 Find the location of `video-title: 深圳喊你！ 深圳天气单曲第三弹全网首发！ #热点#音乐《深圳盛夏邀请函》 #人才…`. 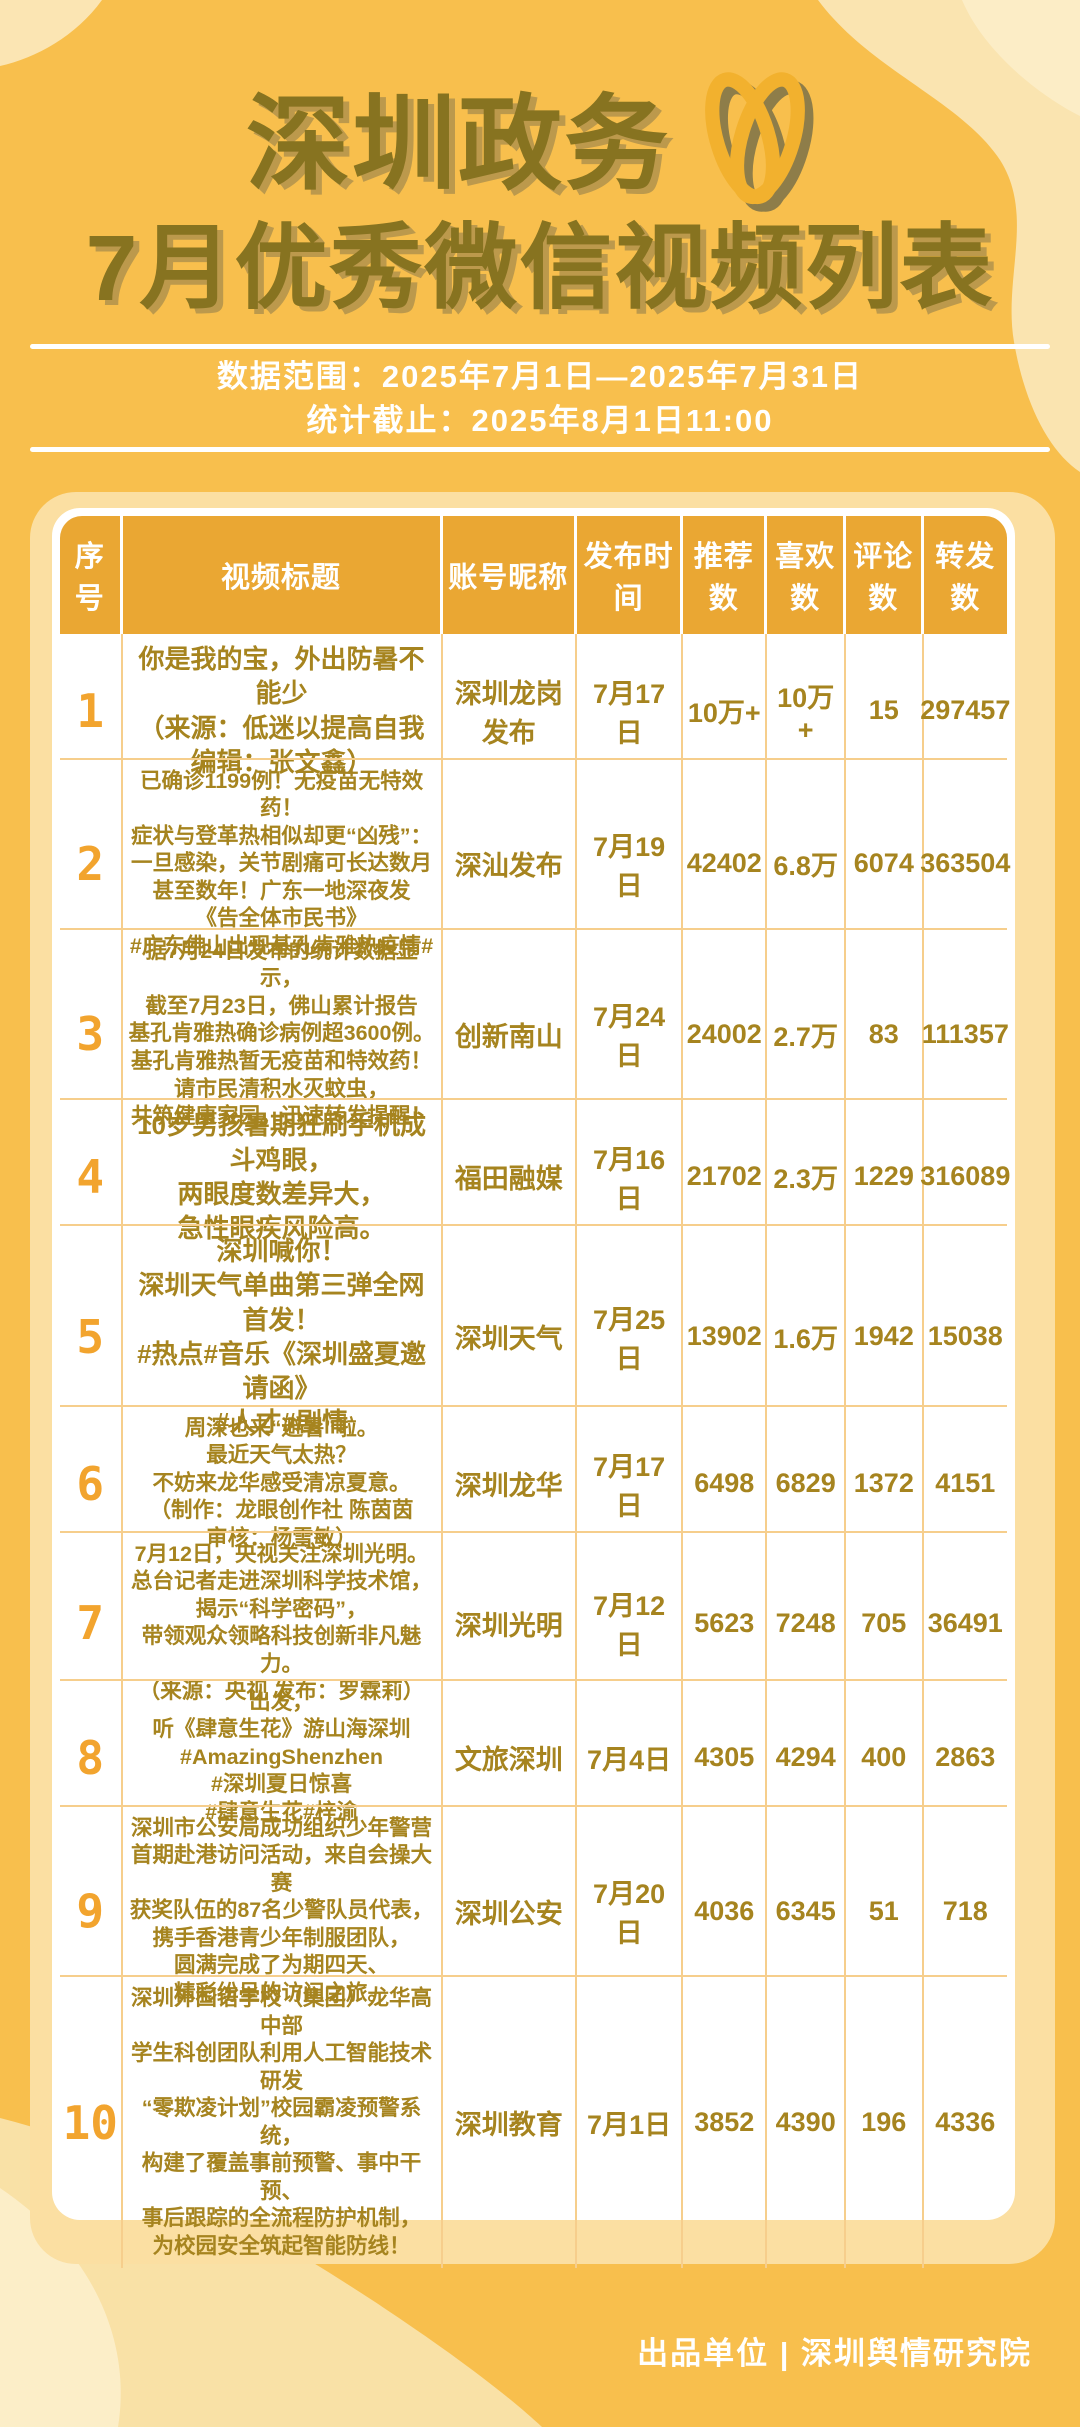

video-title: 深圳喊你！ 深圳天气单曲第三弹全网首发！ #热点#音乐《深圳盛夏邀请函》 #人才… is located at coordinates (283, 1336).